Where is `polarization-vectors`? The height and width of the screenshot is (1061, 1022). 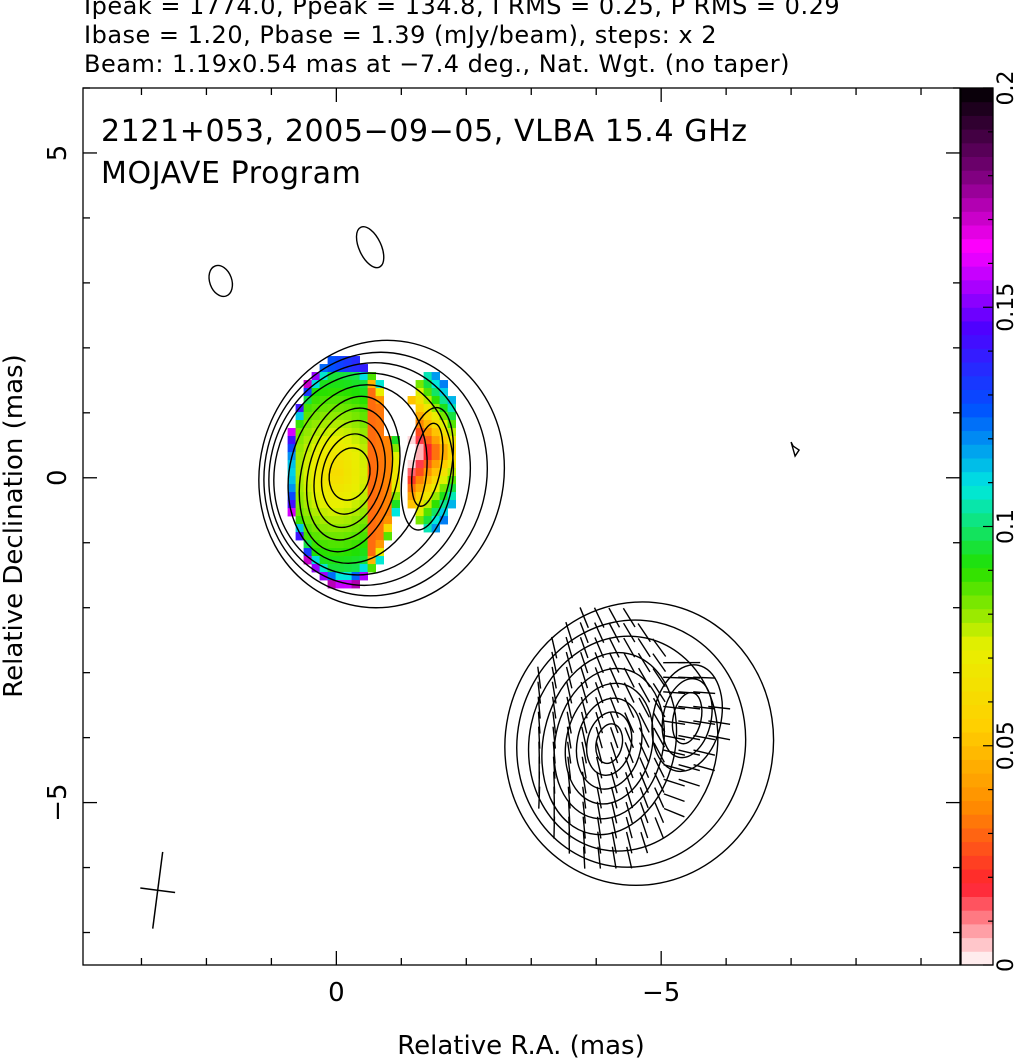
polarization-vectors is located at coordinates (634, 738).